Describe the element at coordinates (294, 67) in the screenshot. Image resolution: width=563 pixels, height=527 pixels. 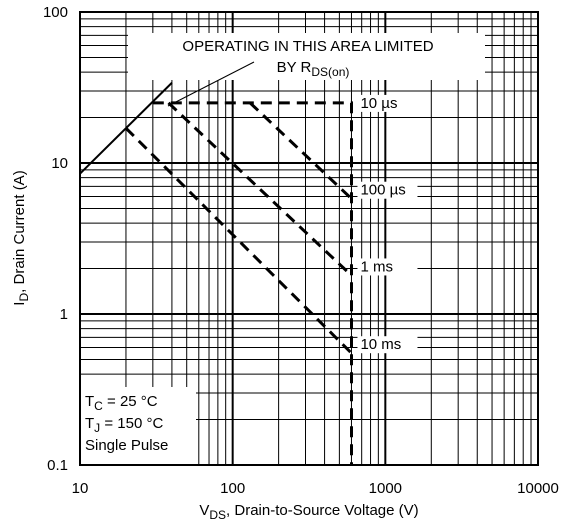
I see `annotation-by-r: BY R` at that location.